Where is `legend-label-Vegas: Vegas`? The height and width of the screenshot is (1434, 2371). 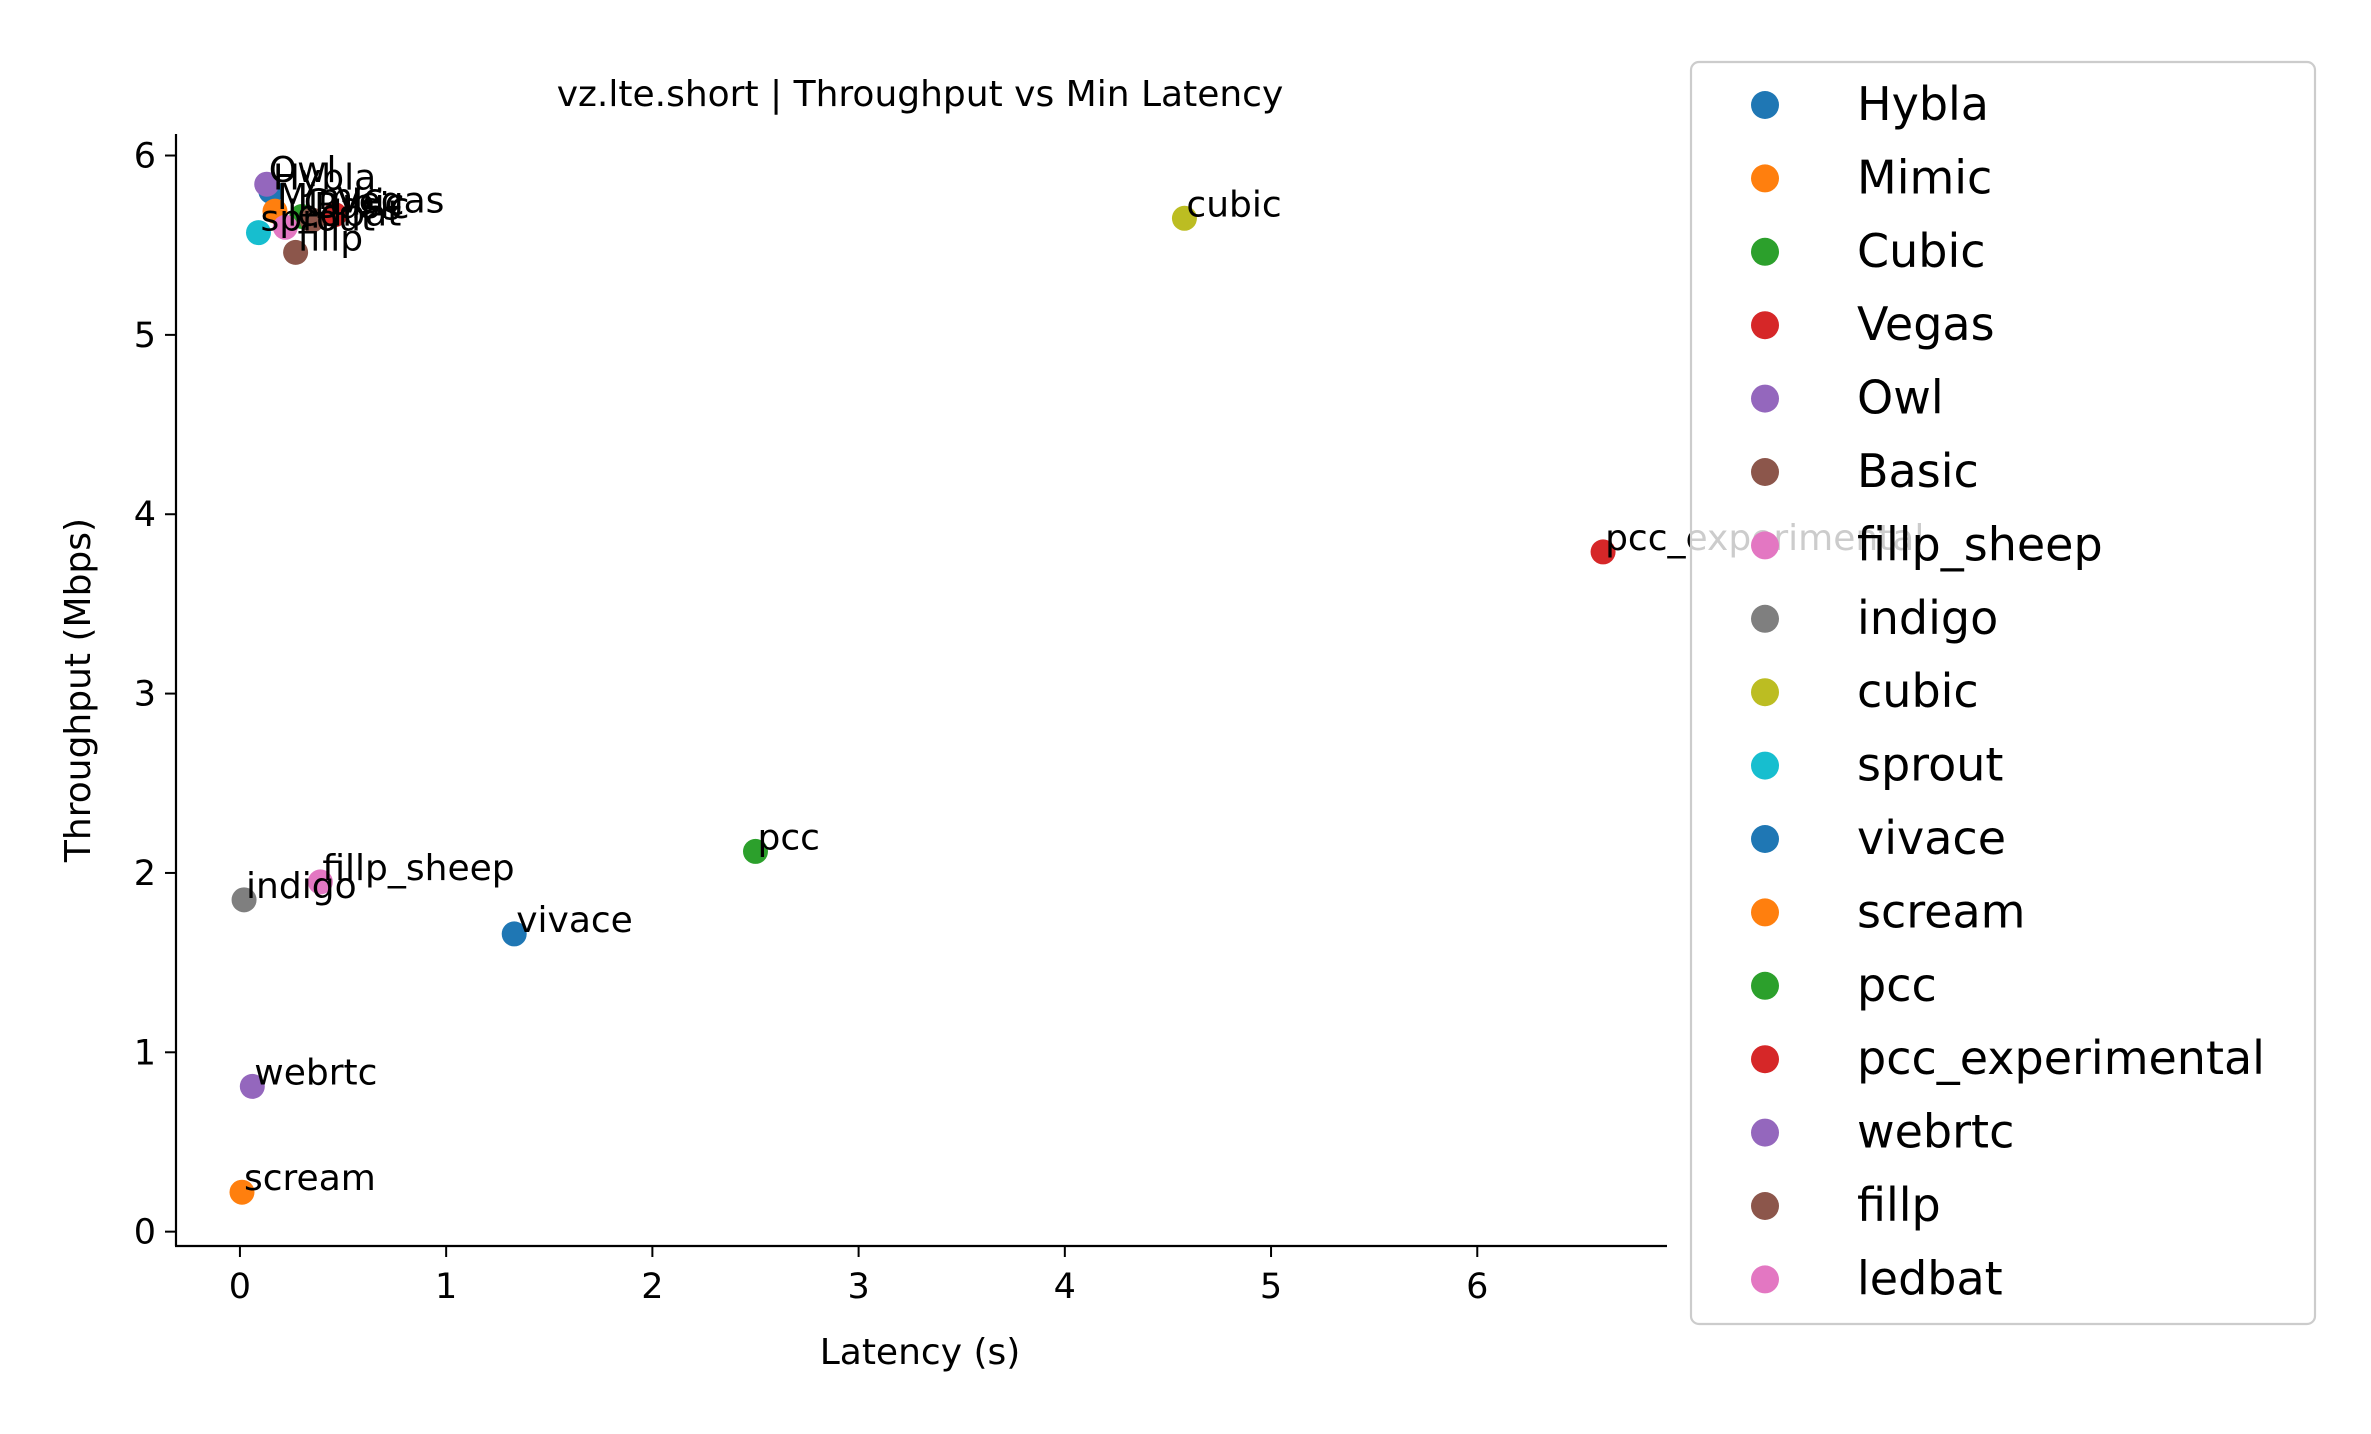
legend-label-Vegas: Vegas is located at coordinates (1926, 324).